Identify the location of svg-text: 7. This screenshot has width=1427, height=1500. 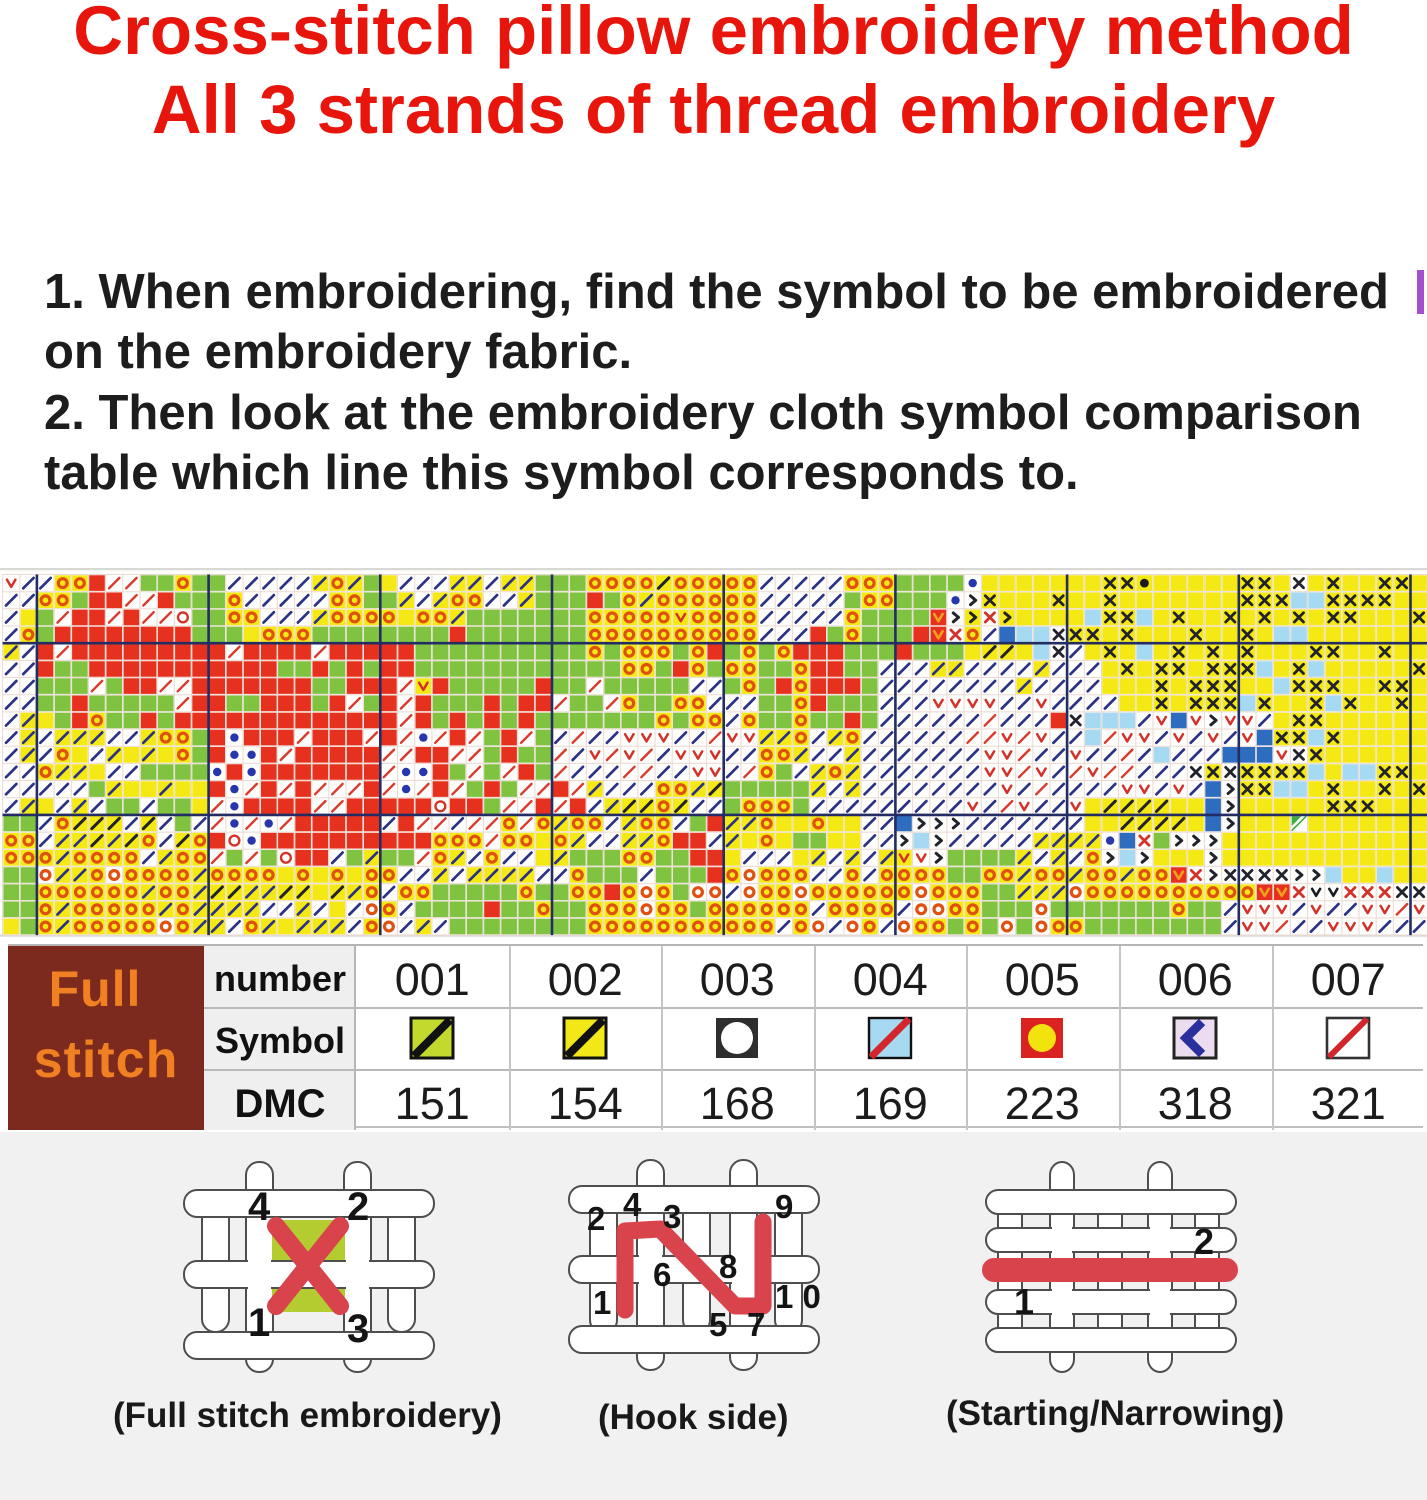
(756, 1324).